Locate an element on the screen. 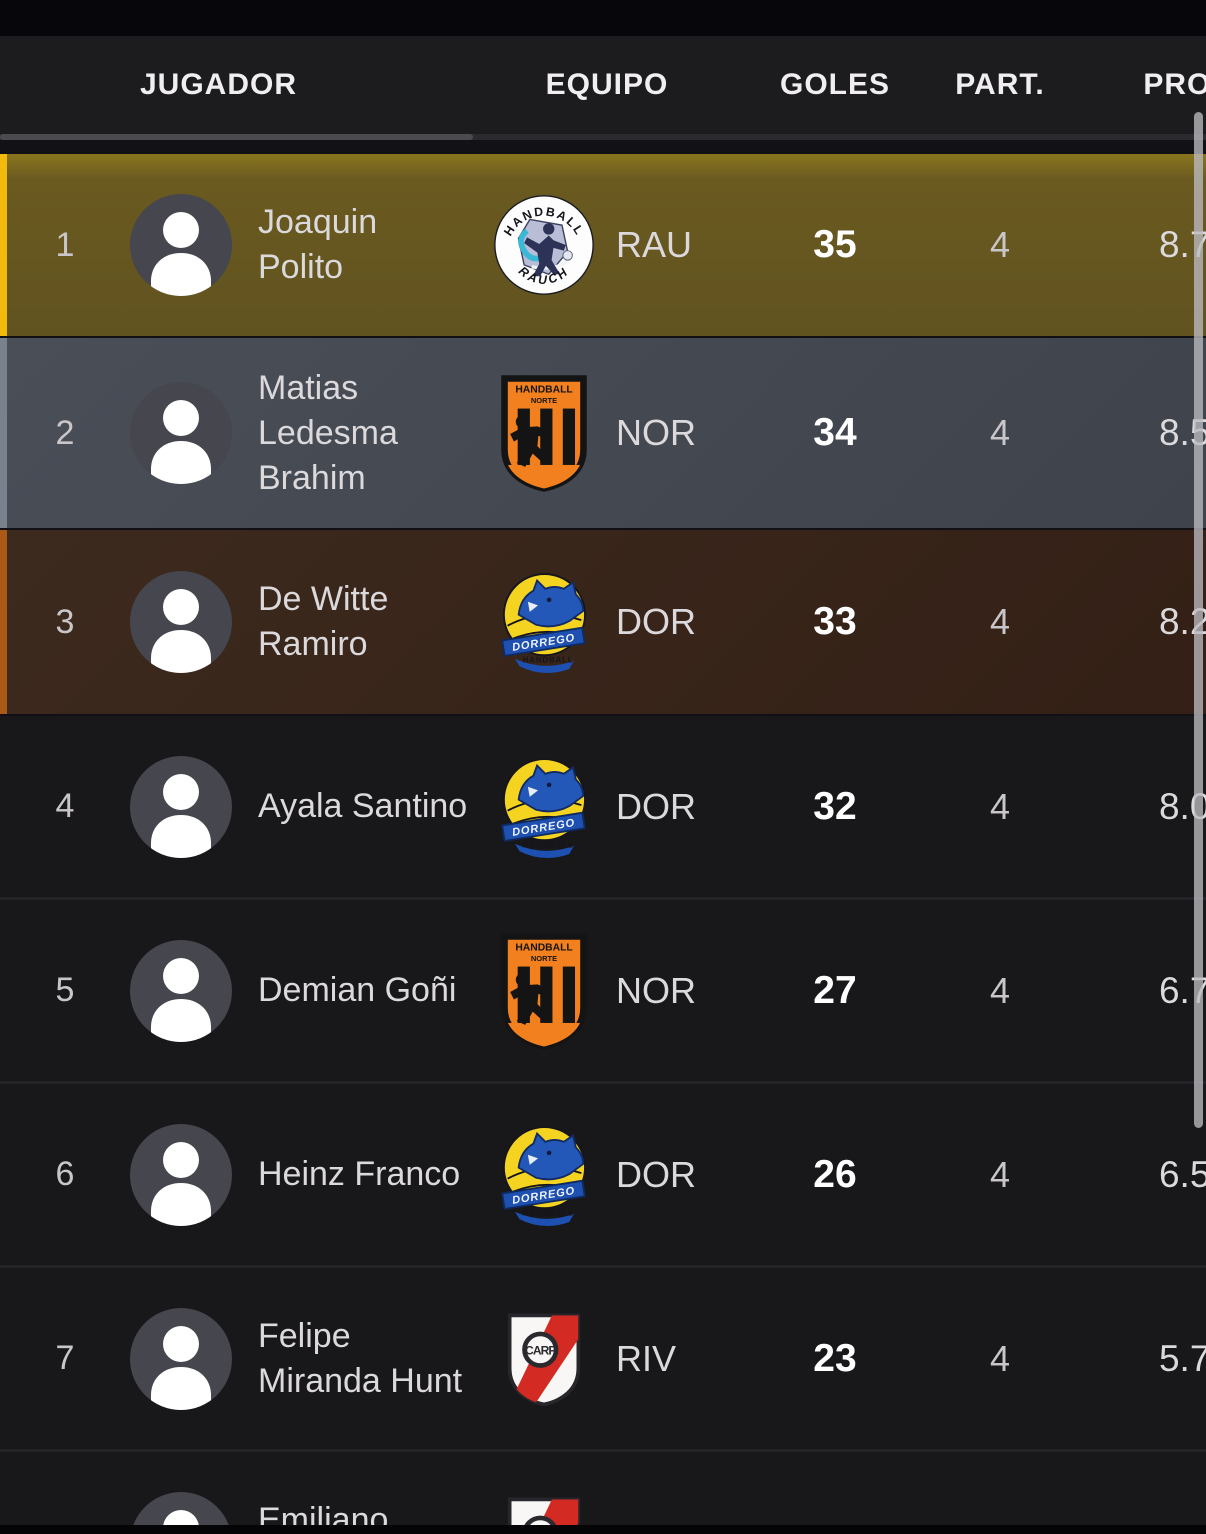 This screenshot has height=1534, width=1206. player-name: Ayala Santino is located at coordinates (363, 806).